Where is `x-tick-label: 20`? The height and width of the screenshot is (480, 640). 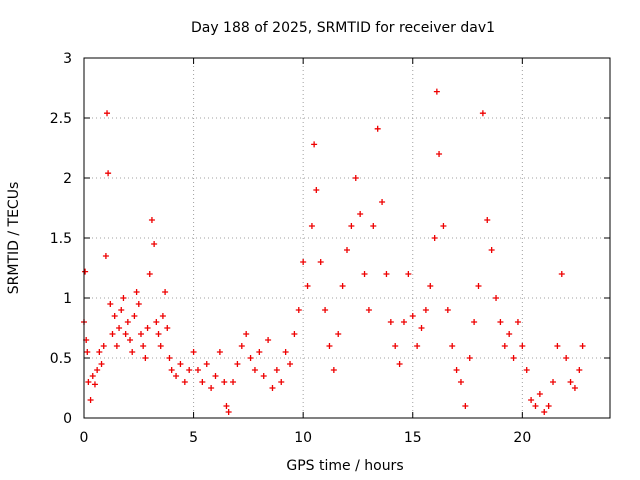 x-tick-label: 20 is located at coordinates (522, 438).